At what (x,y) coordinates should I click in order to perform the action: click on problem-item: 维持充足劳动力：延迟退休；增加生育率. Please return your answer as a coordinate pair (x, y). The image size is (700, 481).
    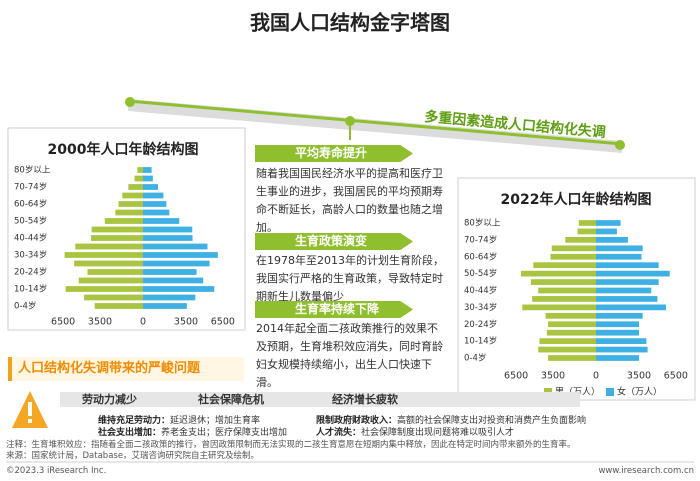
    Looking at the image, I should click on (179, 421).